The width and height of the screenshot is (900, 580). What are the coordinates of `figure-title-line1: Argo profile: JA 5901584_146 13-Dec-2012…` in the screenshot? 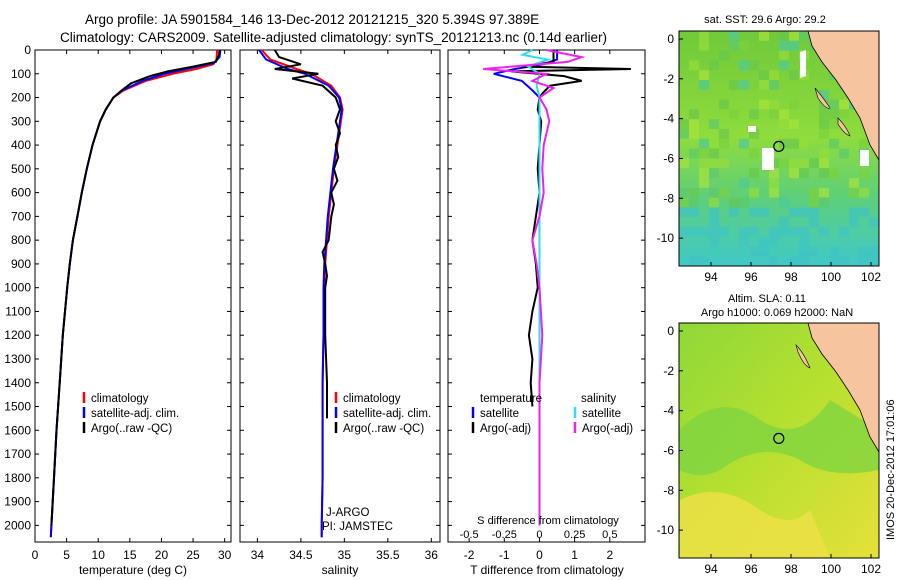 It's located at (312, 19).